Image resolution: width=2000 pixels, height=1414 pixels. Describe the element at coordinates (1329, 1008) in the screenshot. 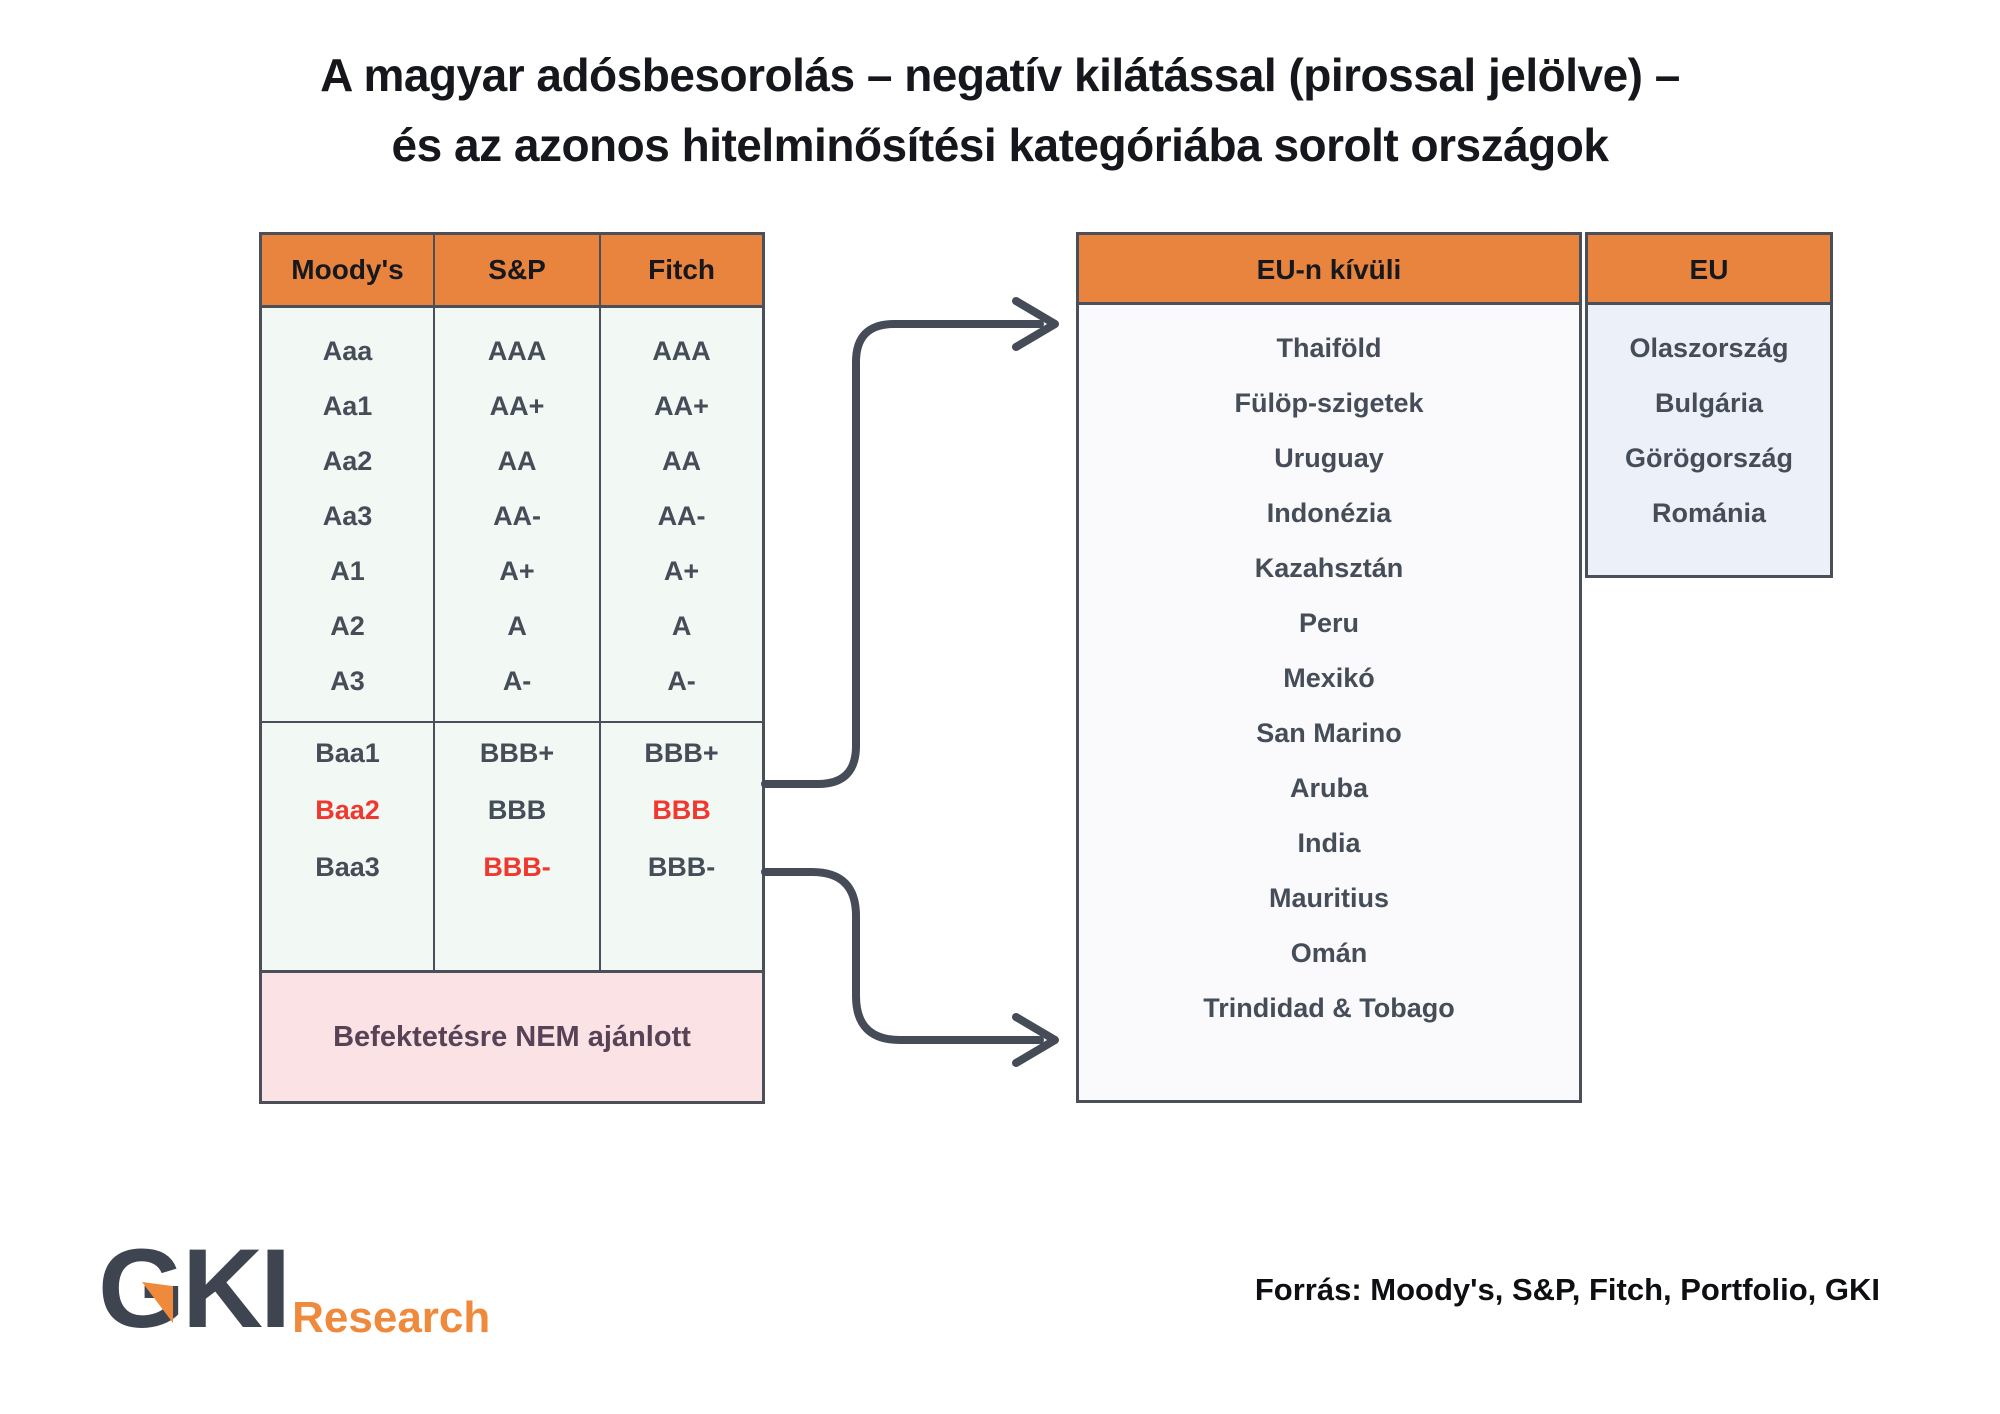

I see `country-item: Trindidad & Tobago` at that location.